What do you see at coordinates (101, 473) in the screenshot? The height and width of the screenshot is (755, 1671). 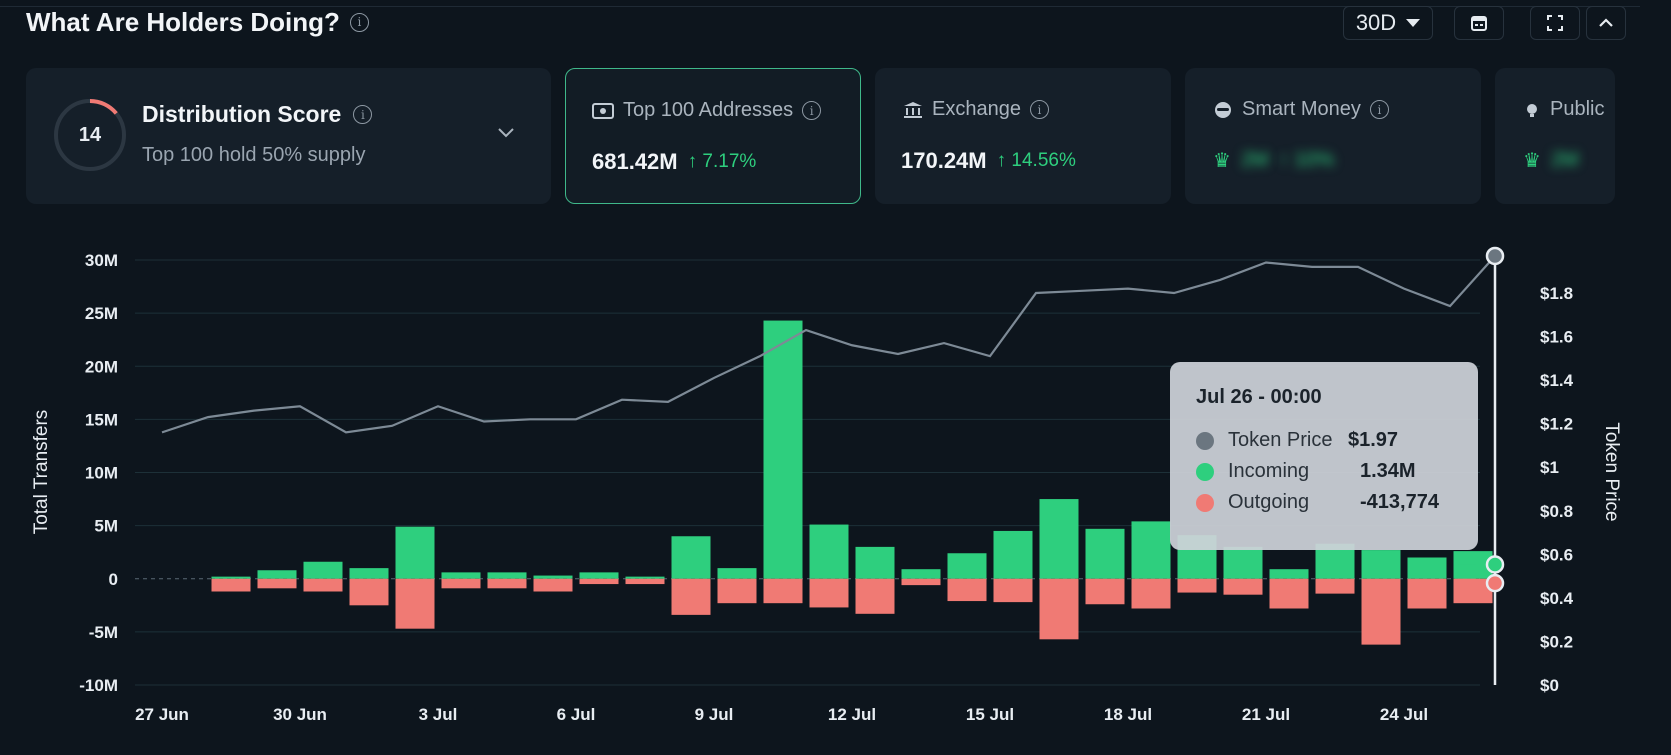 I see `y-tick-label: 10M` at bounding box center [101, 473].